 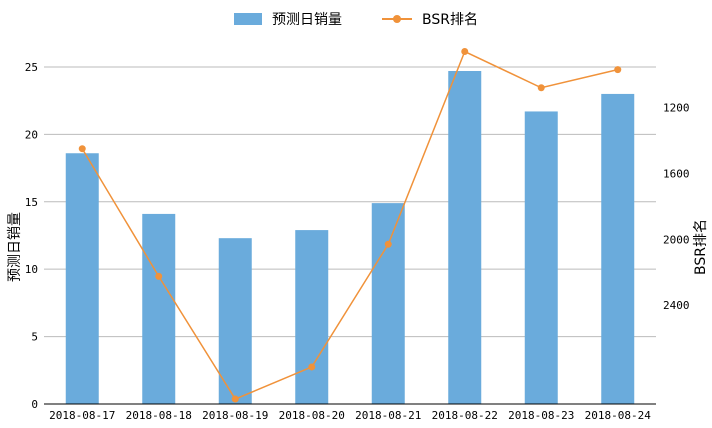 I want to click on y-left-tick-label: 25, so click(x=31, y=67).